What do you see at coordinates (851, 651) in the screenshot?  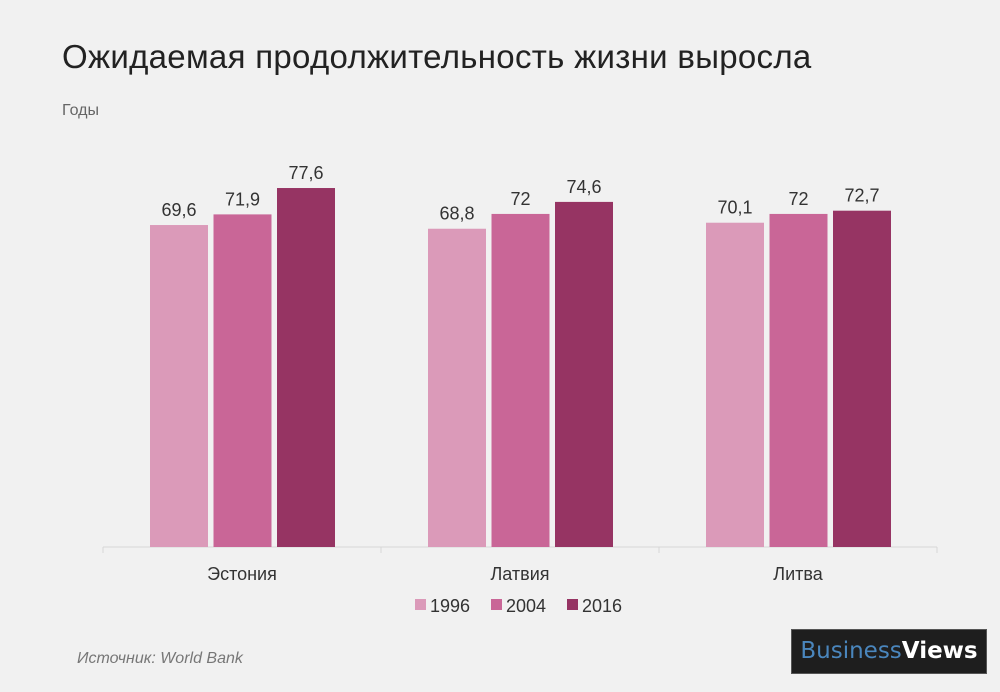 I see `logo-part1: Business` at bounding box center [851, 651].